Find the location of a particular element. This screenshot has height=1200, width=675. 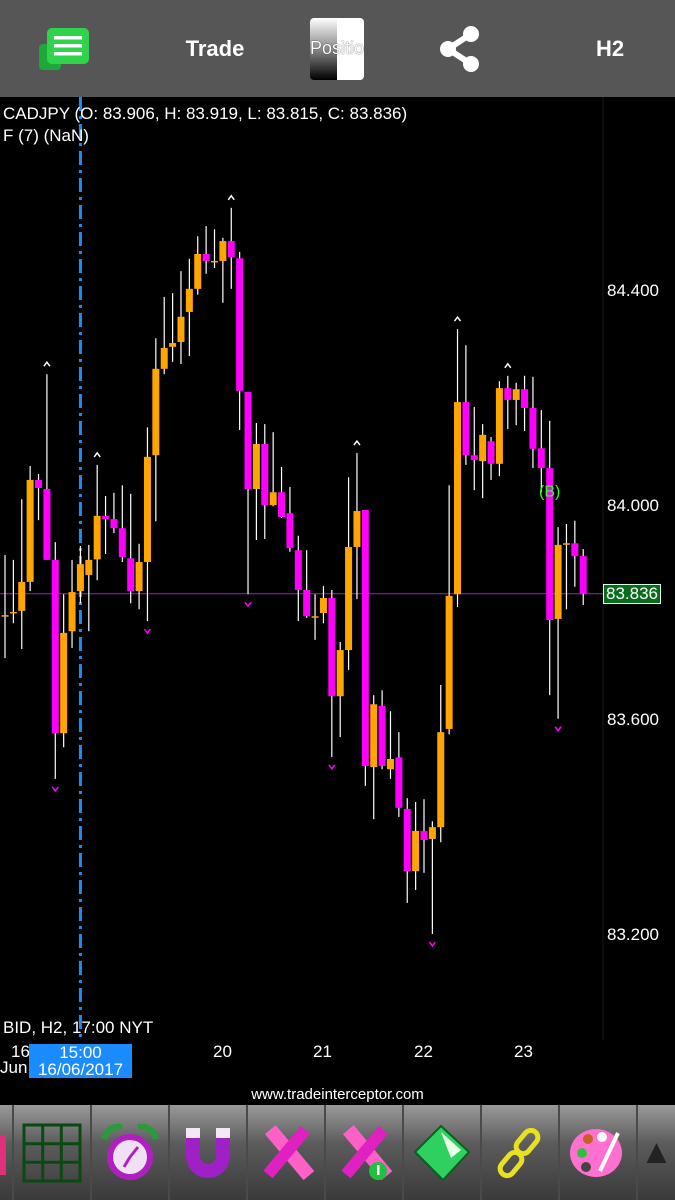

share-icon is located at coordinates (459, 48).